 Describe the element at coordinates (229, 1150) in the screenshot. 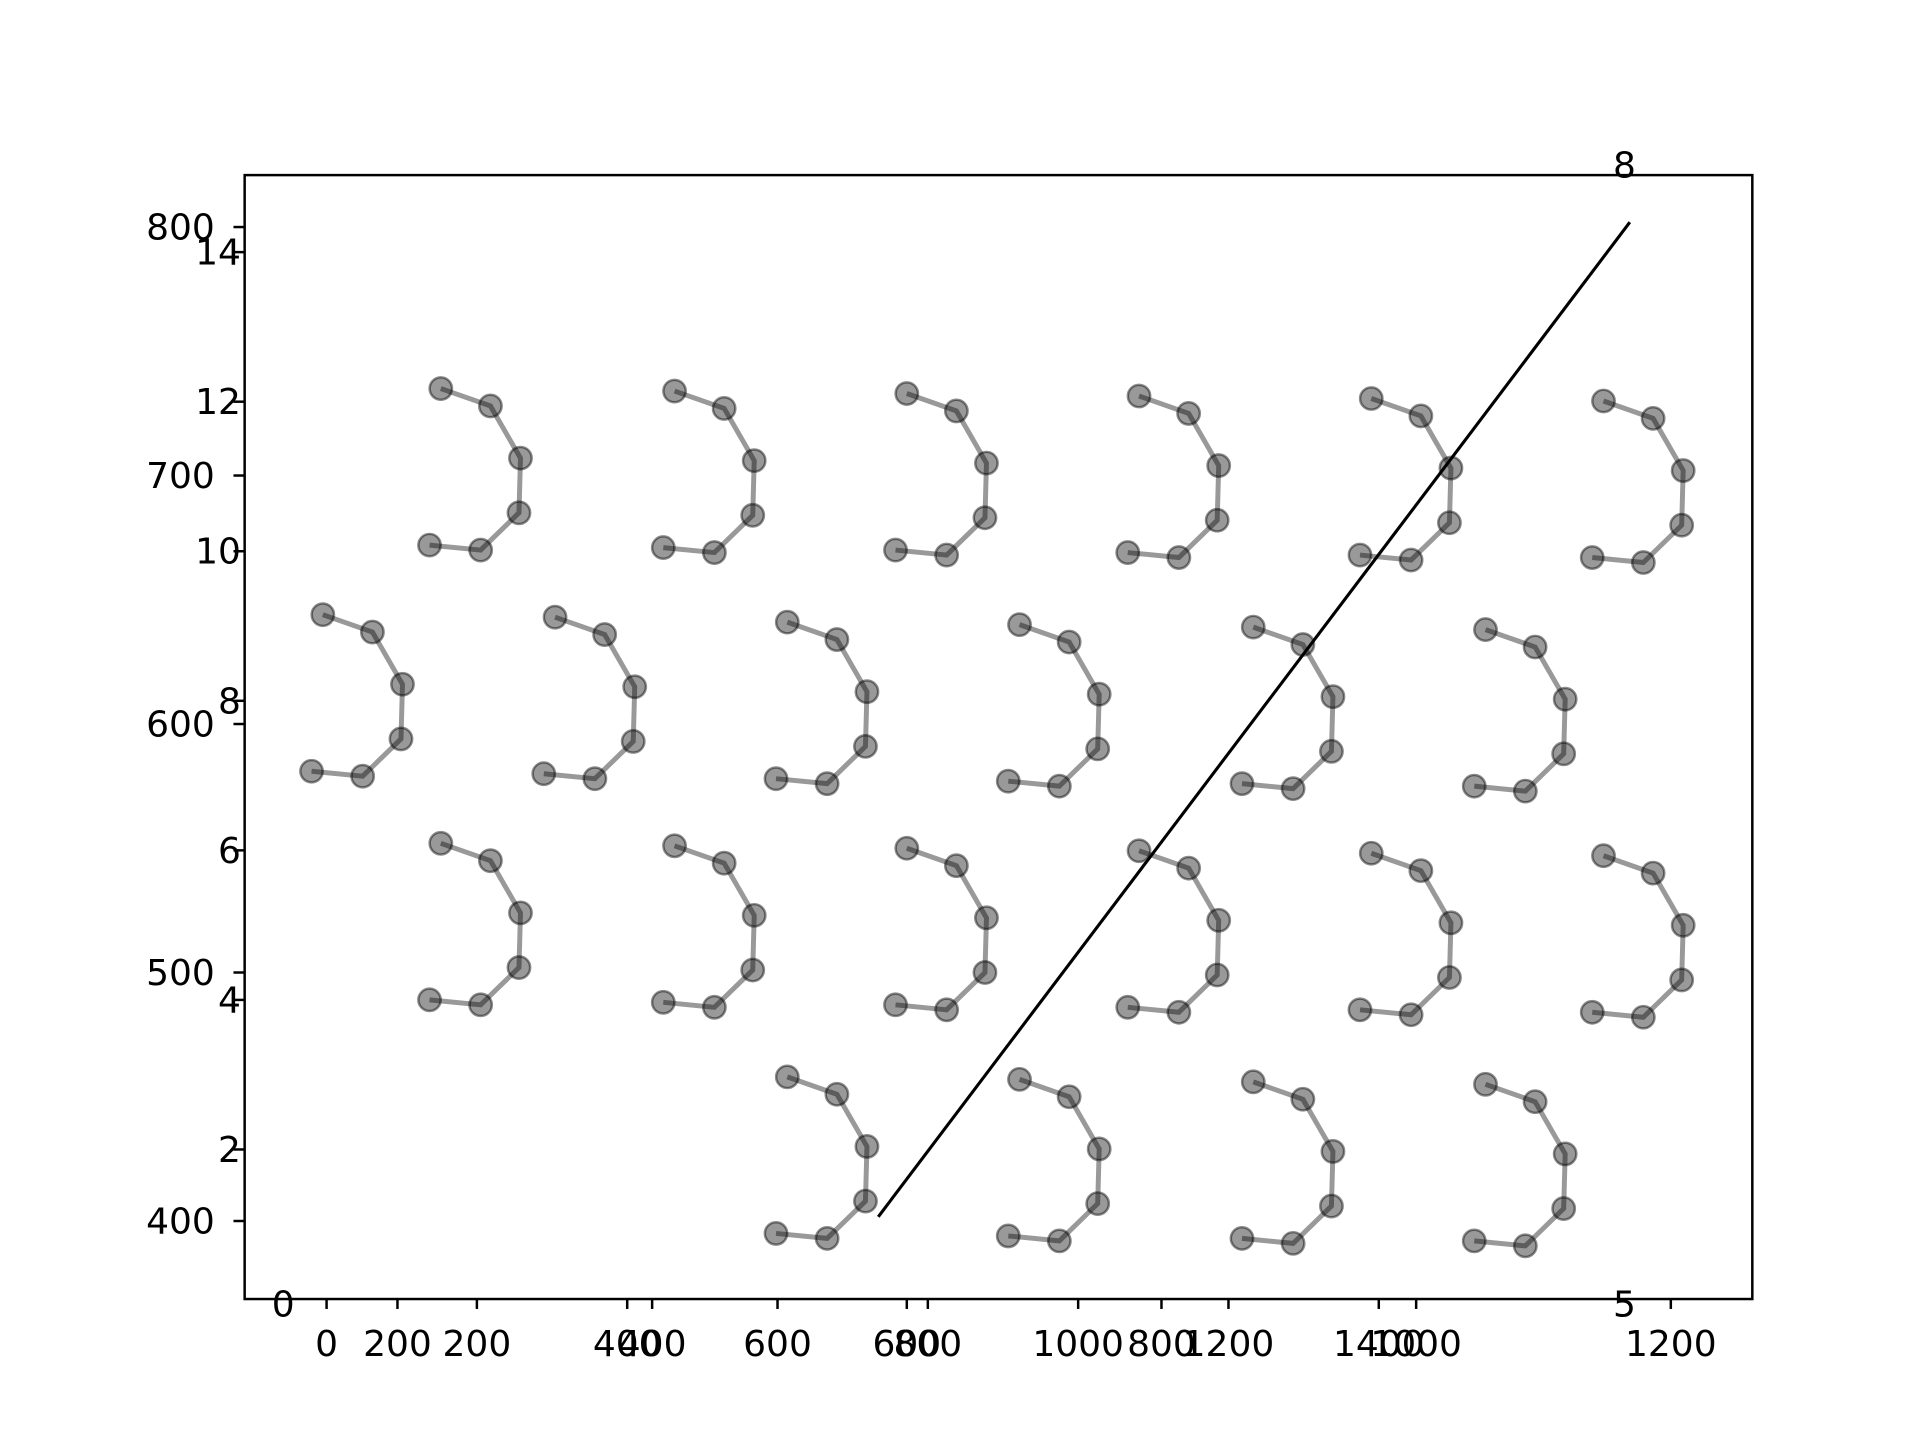

I see `y-tick-label: 2` at that location.